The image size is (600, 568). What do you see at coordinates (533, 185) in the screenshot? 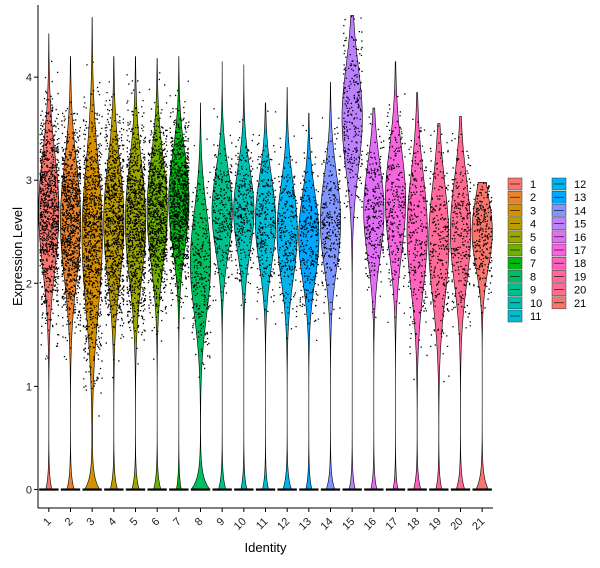
I see `legend-label: 1` at bounding box center [533, 185].